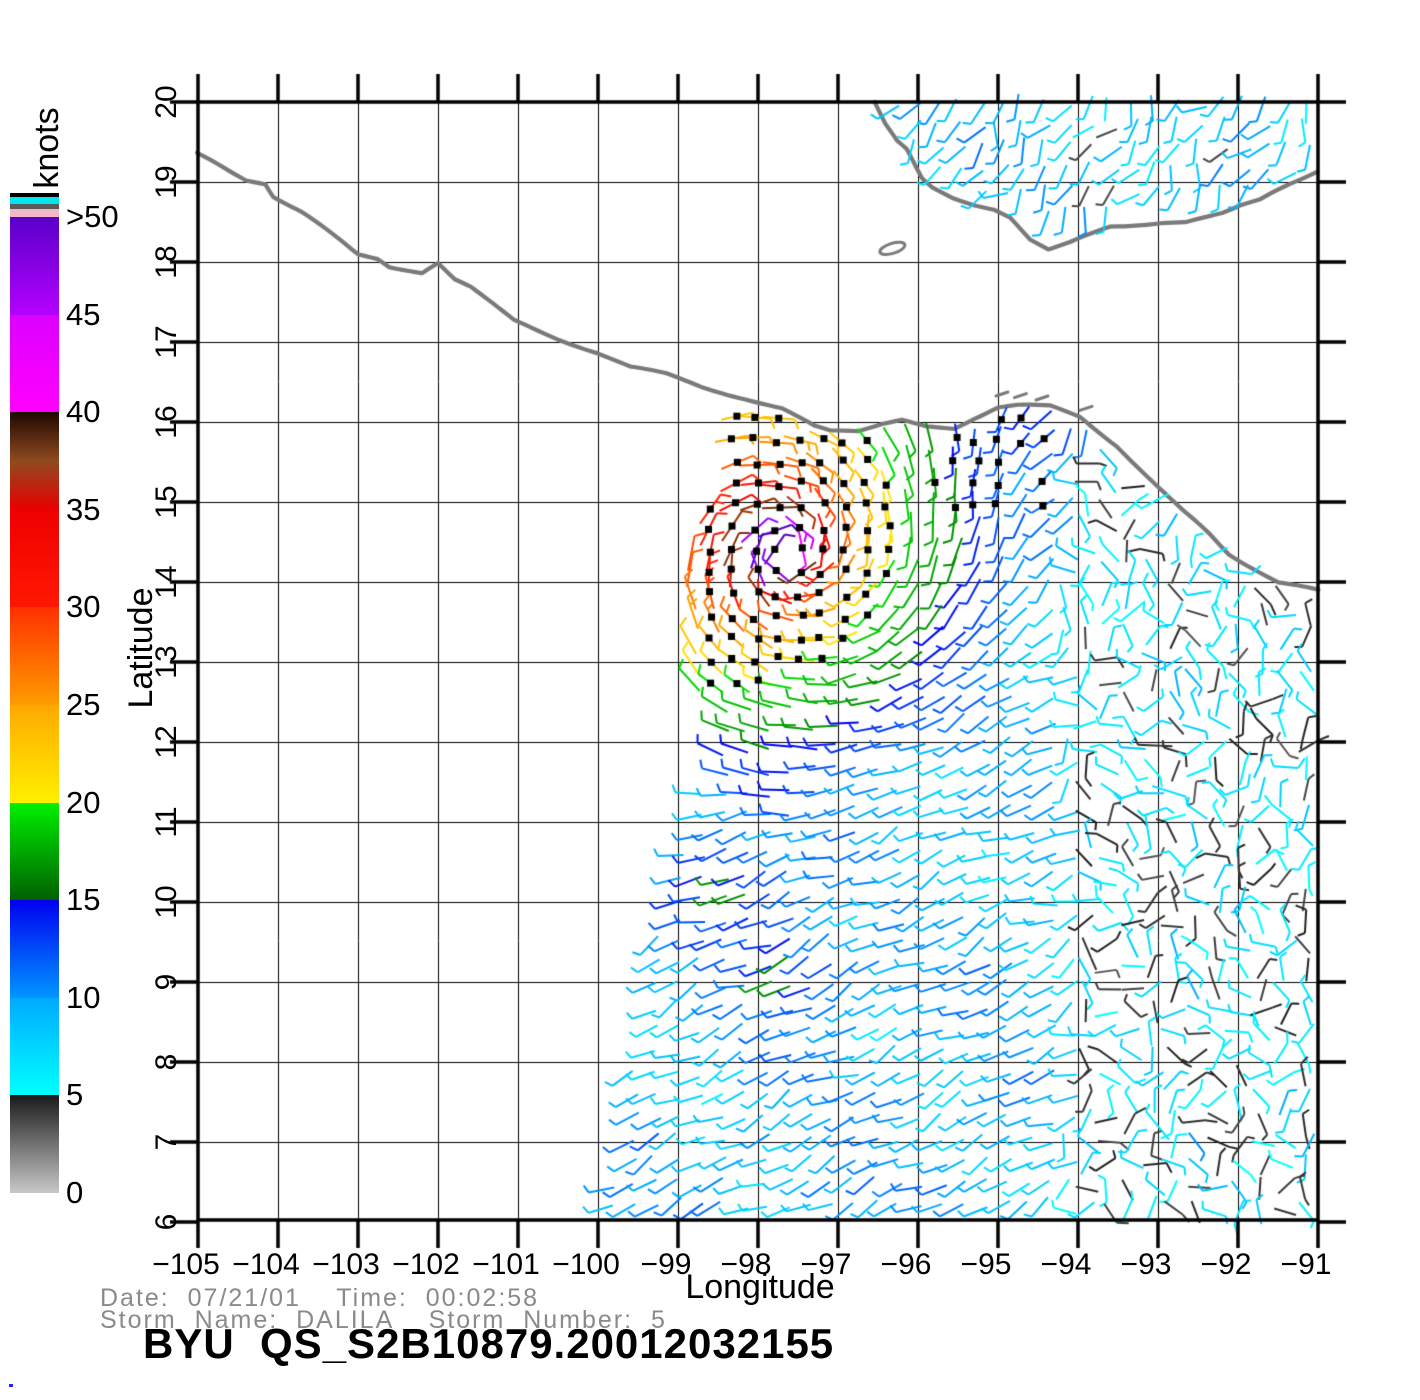  Describe the element at coordinates (166, 262) in the screenshot. I see `y-tick-label: 18` at that location.